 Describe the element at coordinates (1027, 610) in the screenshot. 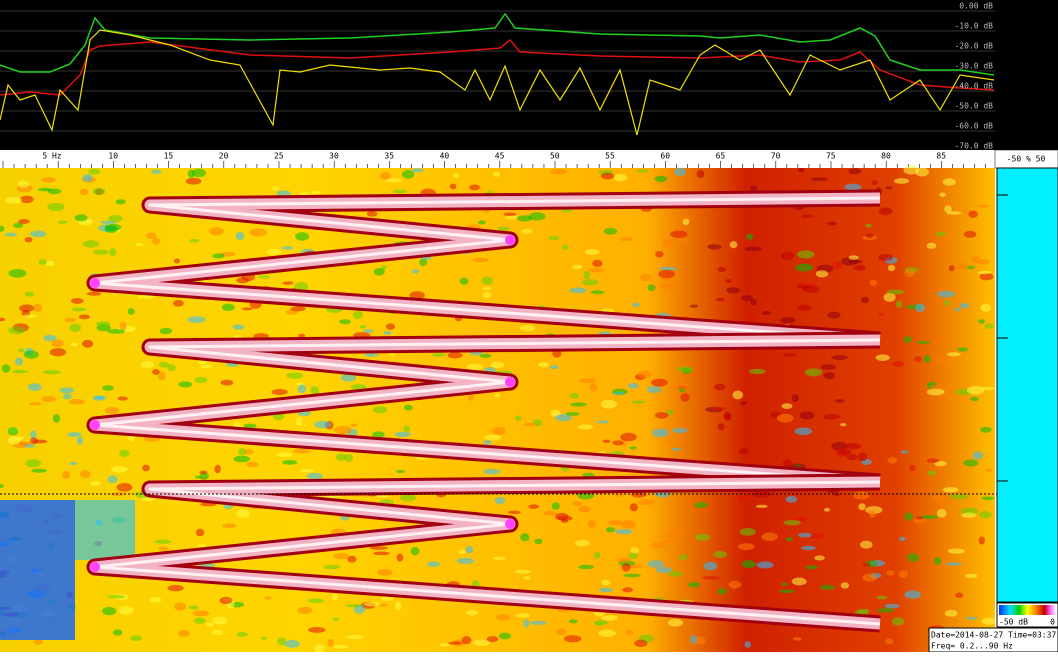

I see `colorbar` at that location.